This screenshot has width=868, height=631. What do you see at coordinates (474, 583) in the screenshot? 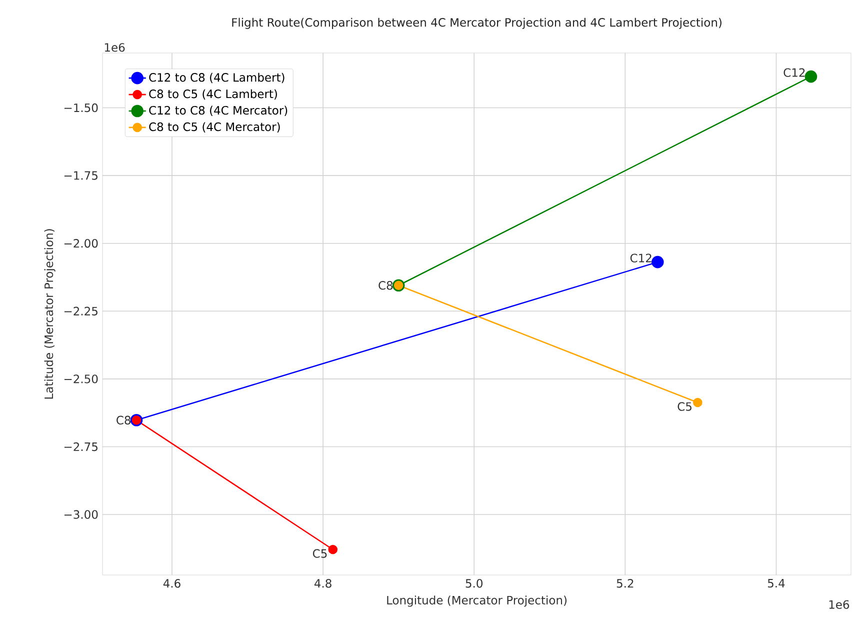
I see `x-tick-label: 5.0` at bounding box center [474, 583].